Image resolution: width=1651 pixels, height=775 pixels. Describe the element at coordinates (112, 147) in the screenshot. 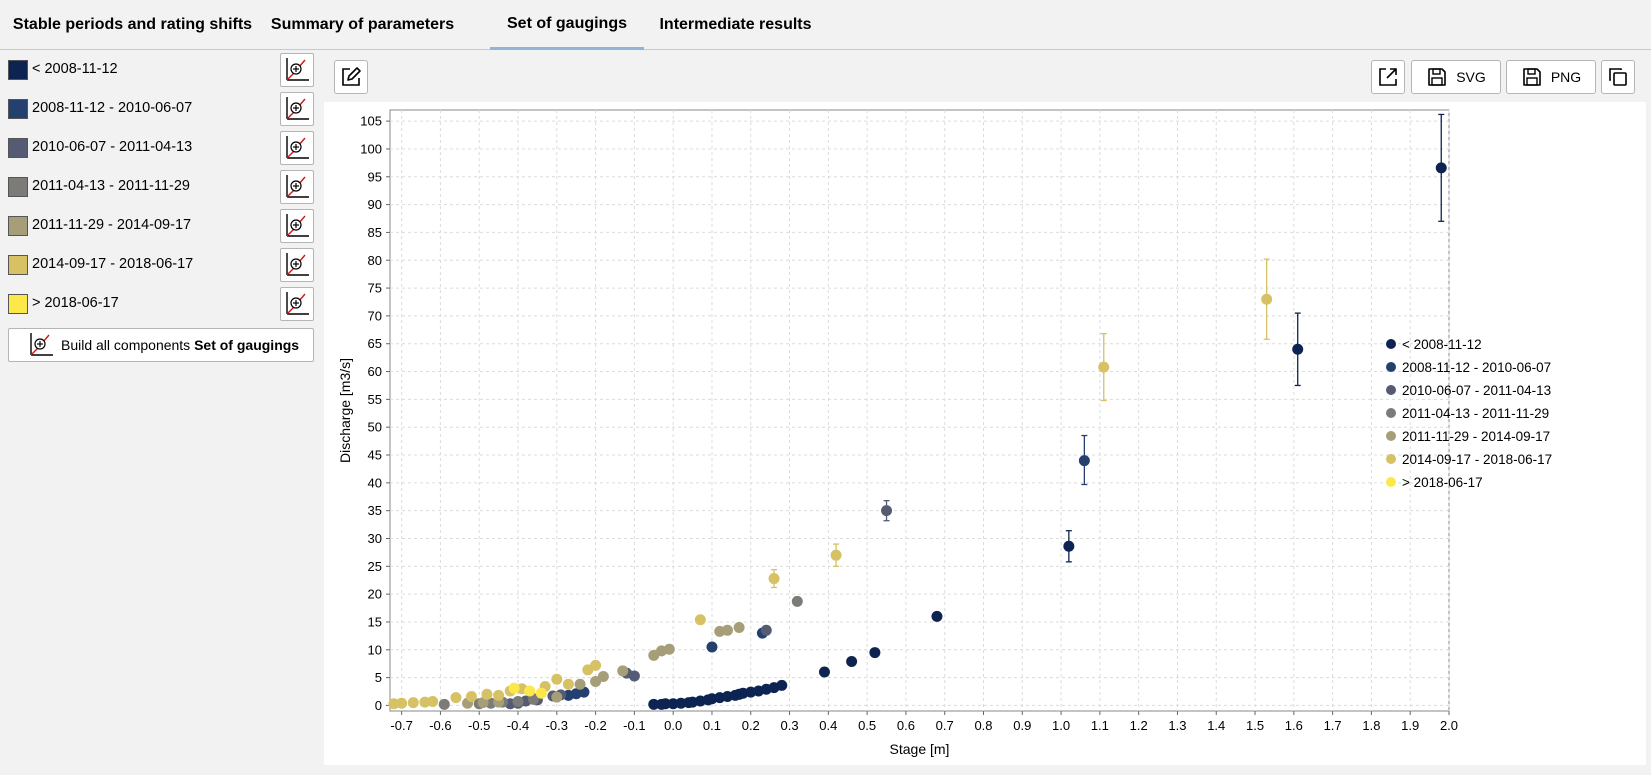

I see `period-label: 2010-06-07 - 2011-04-13` at that location.